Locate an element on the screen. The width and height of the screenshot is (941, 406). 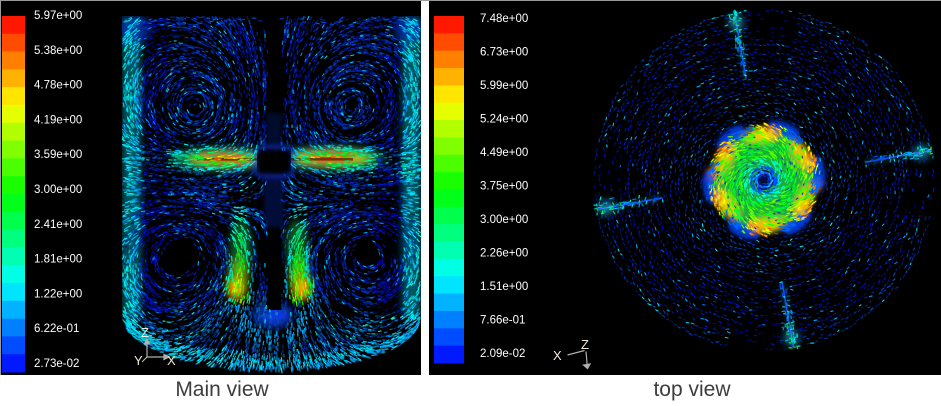
svg-text: 1.22e+00 is located at coordinates (58, 294).